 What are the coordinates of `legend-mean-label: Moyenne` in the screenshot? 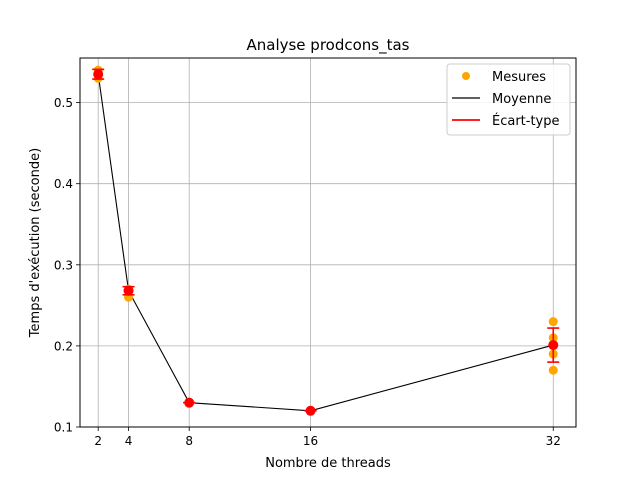 It's located at (521, 99).